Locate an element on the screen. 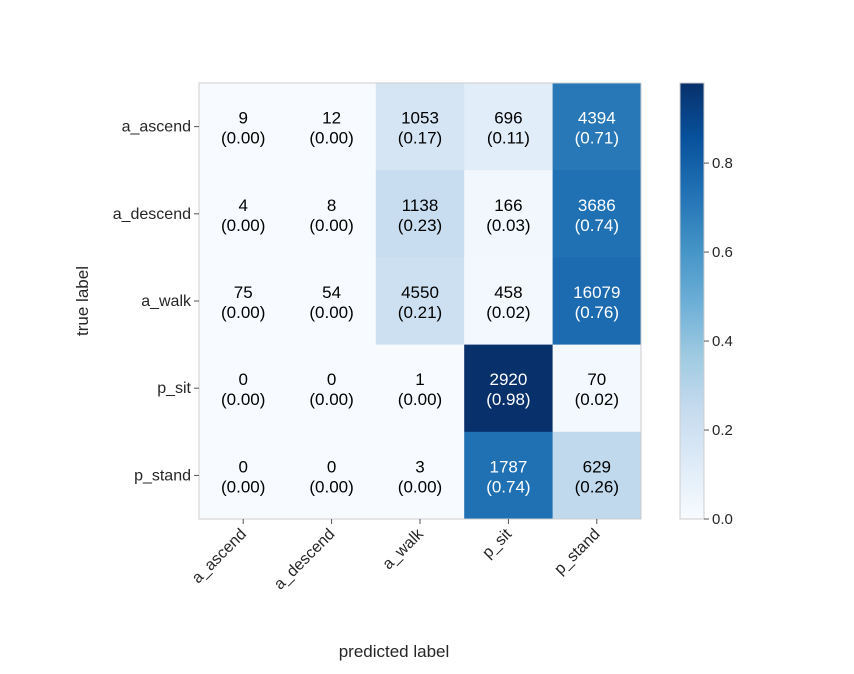  colorbar-tick-label: 0.8 is located at coordinates (722, 163).